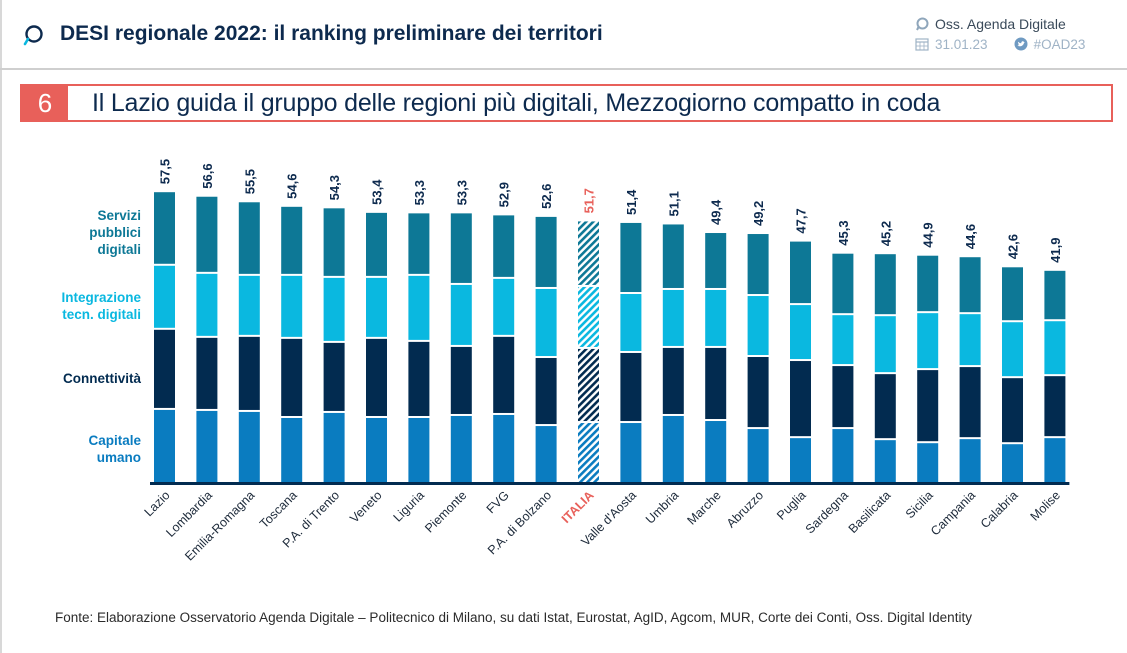 This screenshot has width=1127, height=653. What do you see at coordinates (115, 232) in the screenshot?
I see `legend-servizi: Servizi pubblici digitali` at bounding box center [115, 232].